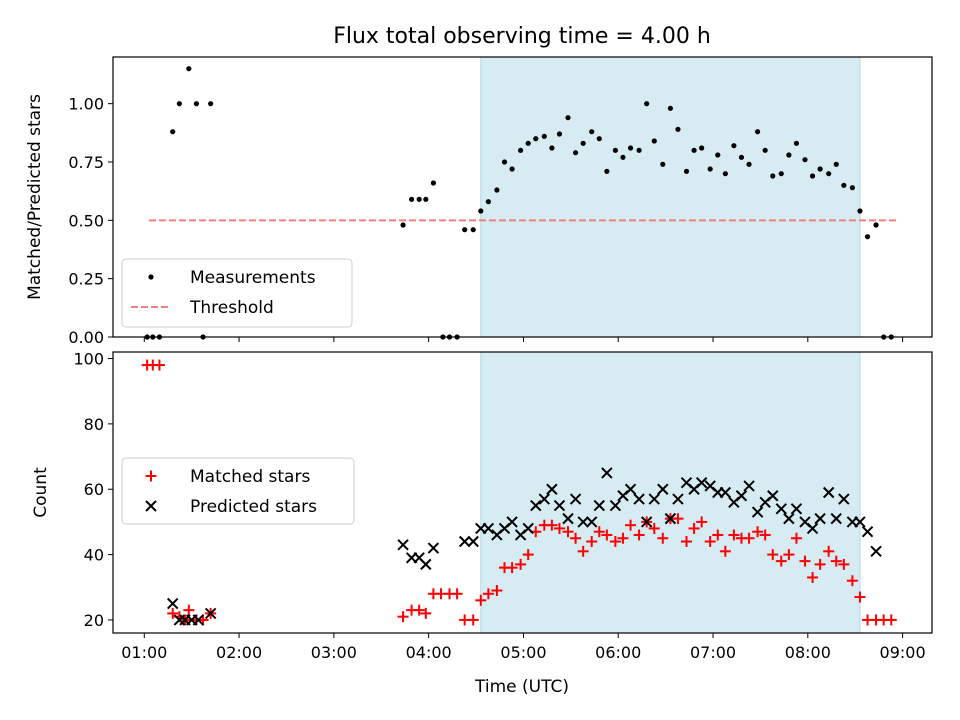 The height and width of the screenshot is (720, 960). What do you see at coordinates (334, 652) in the screenshot?
I see `x-tick-label: 03:00` at bounding box center [334, 652].